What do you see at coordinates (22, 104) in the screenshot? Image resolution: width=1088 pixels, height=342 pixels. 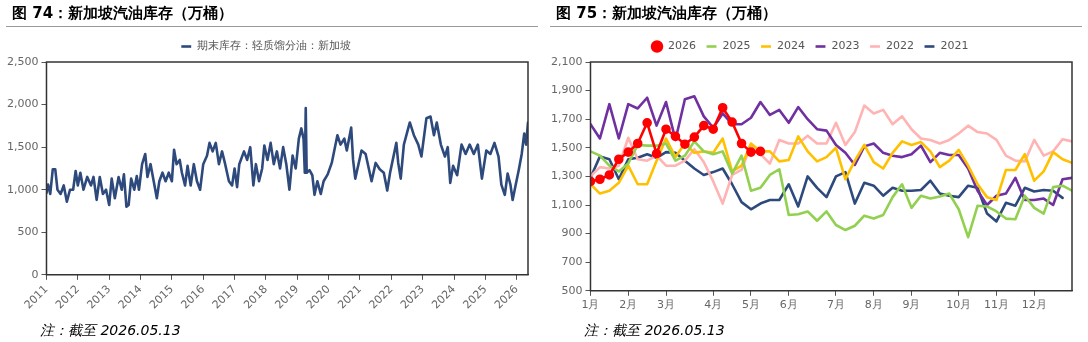 I see `y-tick-label: 2,000` at bounding box center [22, 104].